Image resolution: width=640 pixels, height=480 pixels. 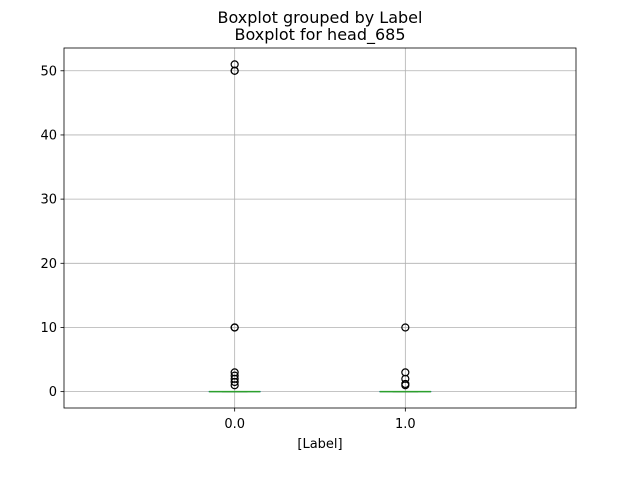 What do you see at coordinates (48, 71) in the screenshot?
I see `y-tick-label: 50` at bounding box center [48, 71].